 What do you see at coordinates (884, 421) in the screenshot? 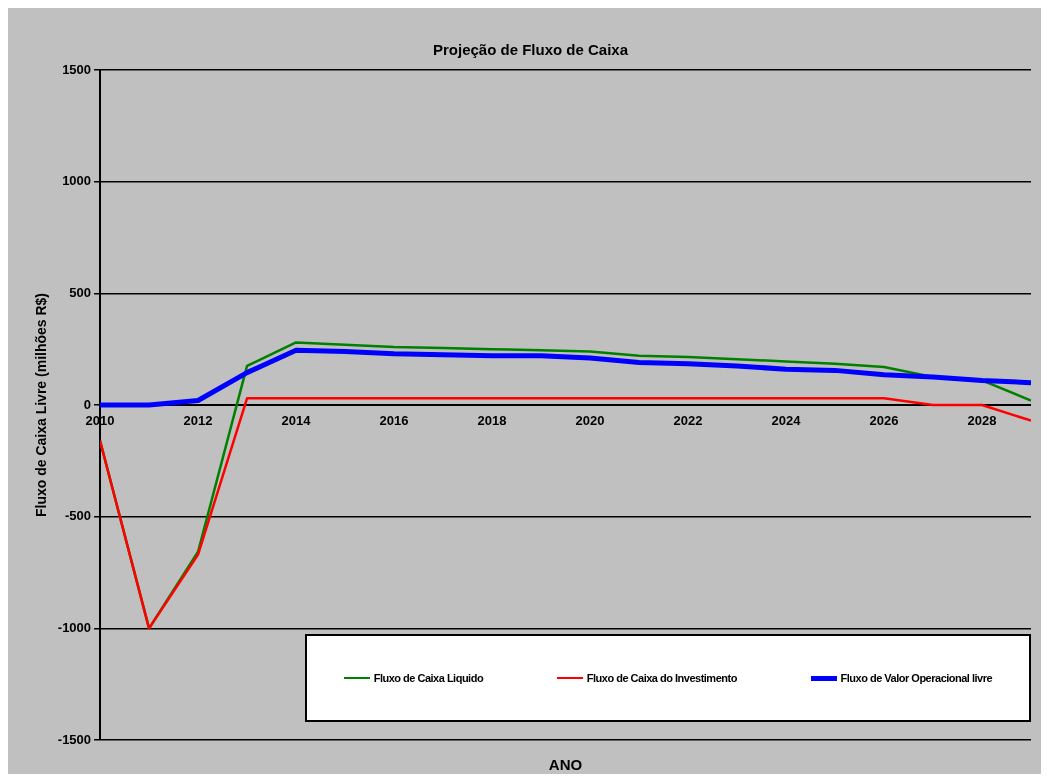
I see `x-tick-label: 2026` at bounding box center [884, 421].